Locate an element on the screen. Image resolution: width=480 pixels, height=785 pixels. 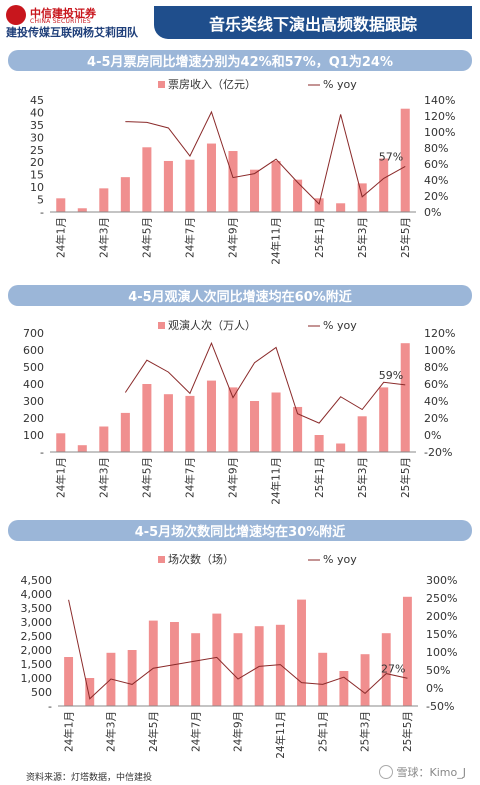
y-tick-left: 3,500 is located at coordinates (37, 608).